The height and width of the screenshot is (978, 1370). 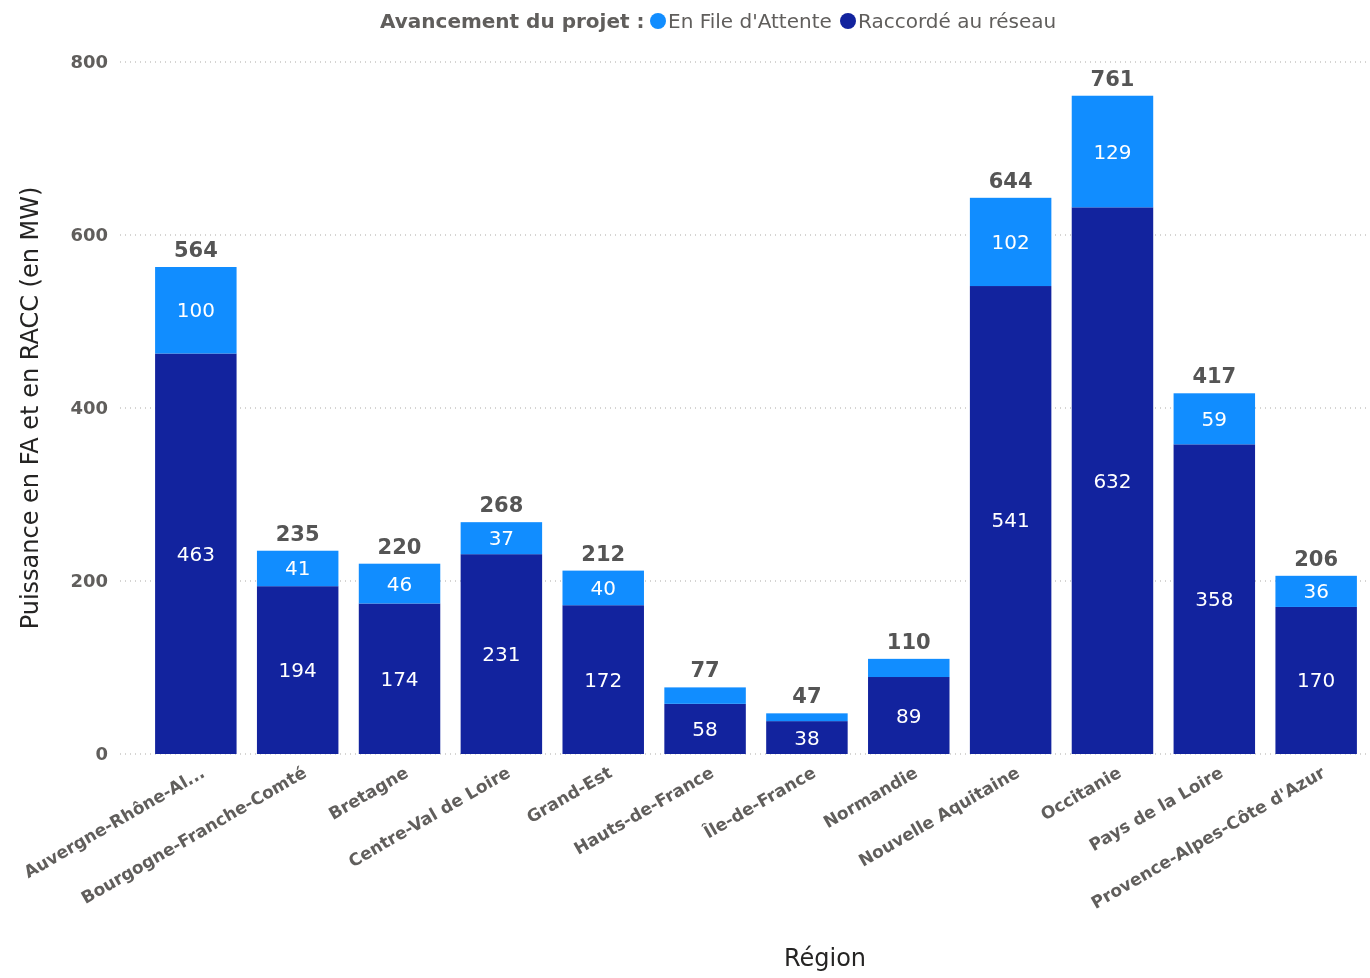 I want to click on data-label: 46, so click(x=399, y=583).